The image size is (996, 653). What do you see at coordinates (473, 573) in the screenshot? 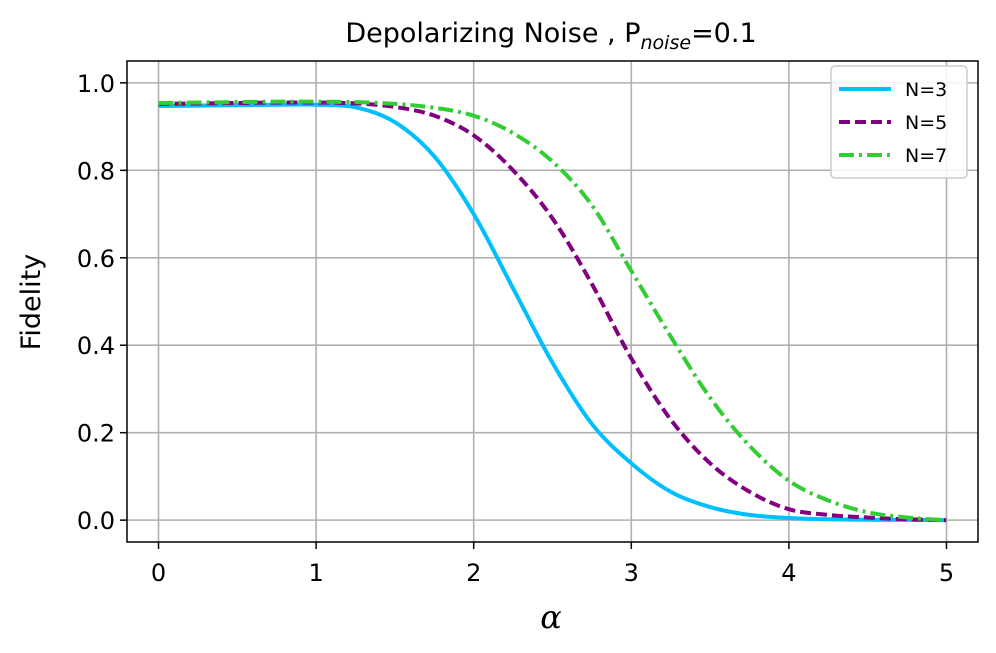
I see `x-tick-label: 2` at bounding box center [473, 573].